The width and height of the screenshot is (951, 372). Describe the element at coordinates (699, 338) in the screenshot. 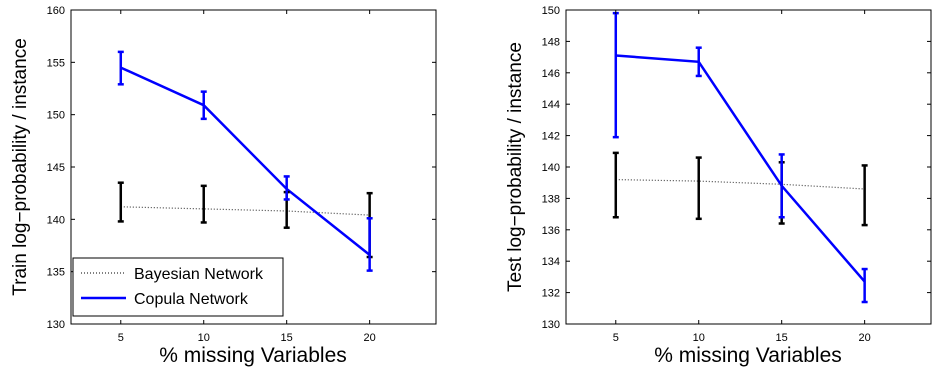

I see `test-x-tick-label: 10` at that location.